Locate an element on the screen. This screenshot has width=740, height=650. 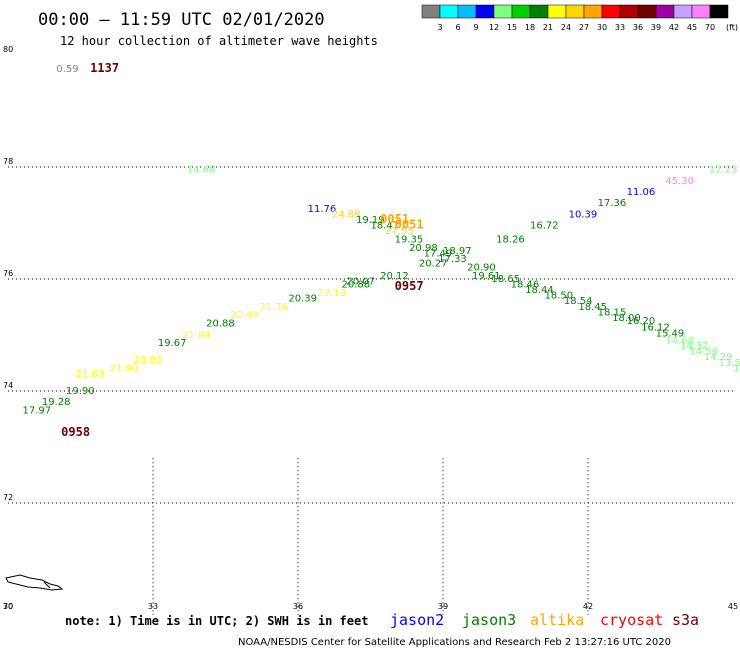
lat-tick-label: 70 is located at coordinates (8, 606).